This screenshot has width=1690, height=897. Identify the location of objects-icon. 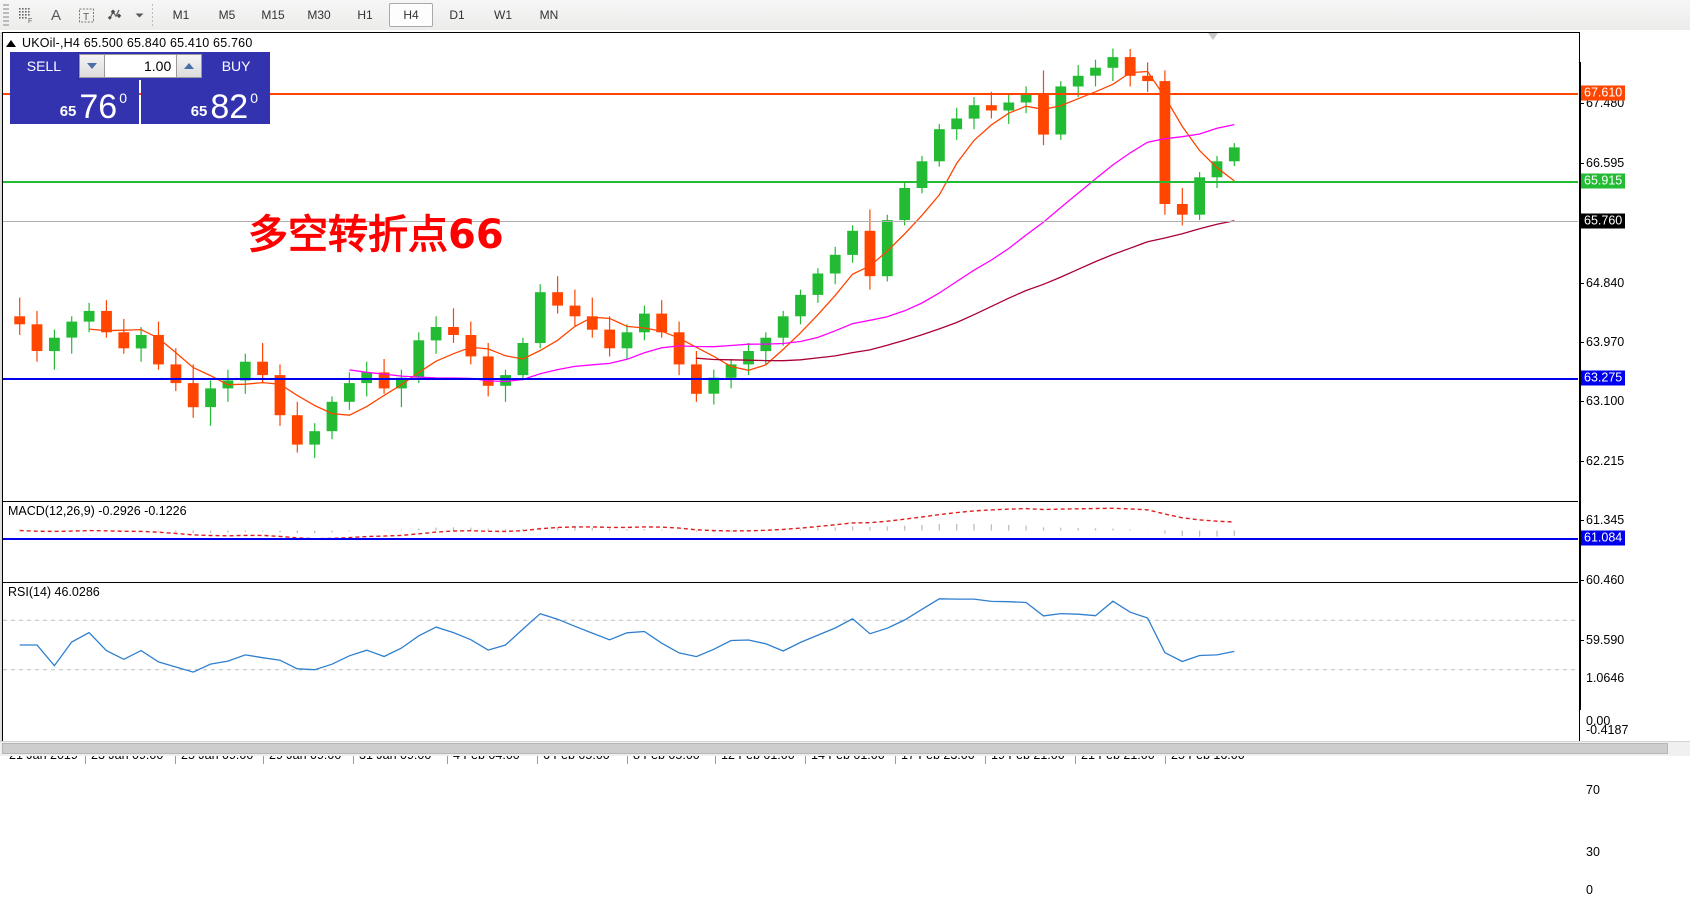
(116, 15).